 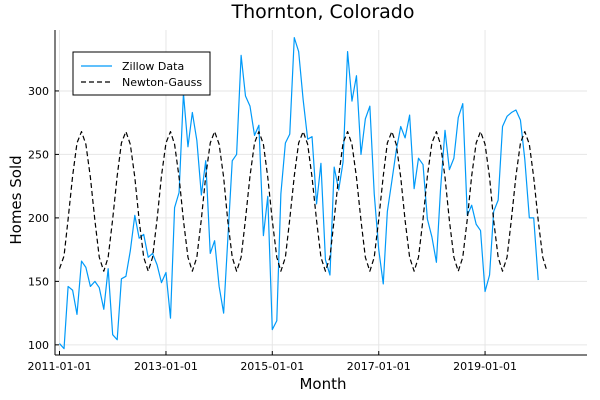 What do you see at coordinates (322, 384) in the screenshot?
I see `x-axis-label: Month` at bounding box center [322, 384].